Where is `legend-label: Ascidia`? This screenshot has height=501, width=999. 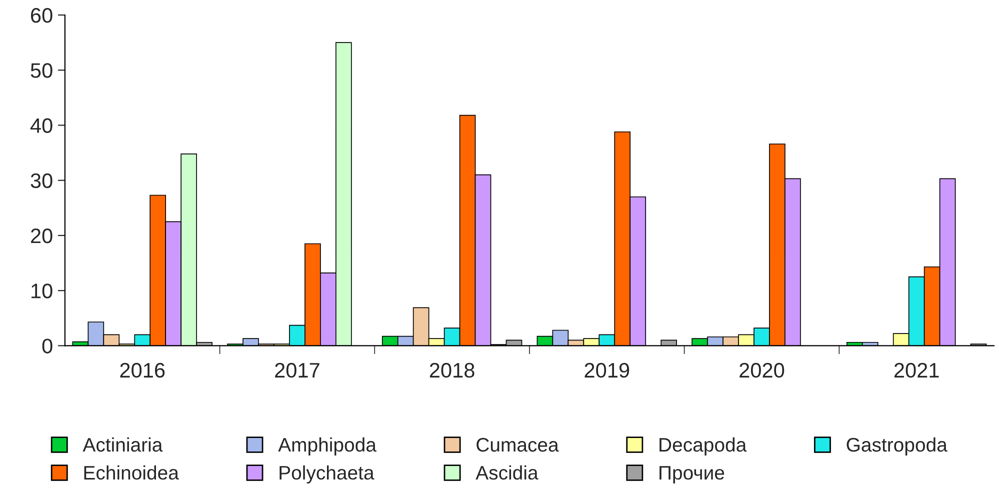 legend-label: Ascidia is located at coordinates (507, 472).